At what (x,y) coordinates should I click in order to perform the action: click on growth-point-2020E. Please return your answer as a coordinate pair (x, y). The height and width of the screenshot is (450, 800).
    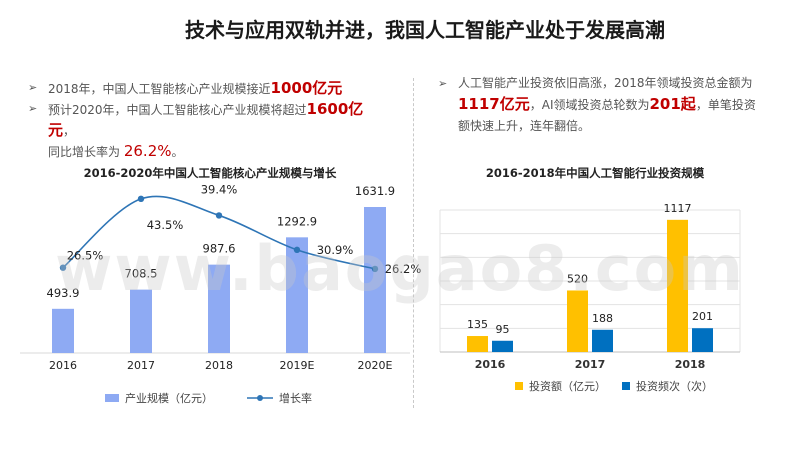
    Looking at the image, I should click on (375, 269).